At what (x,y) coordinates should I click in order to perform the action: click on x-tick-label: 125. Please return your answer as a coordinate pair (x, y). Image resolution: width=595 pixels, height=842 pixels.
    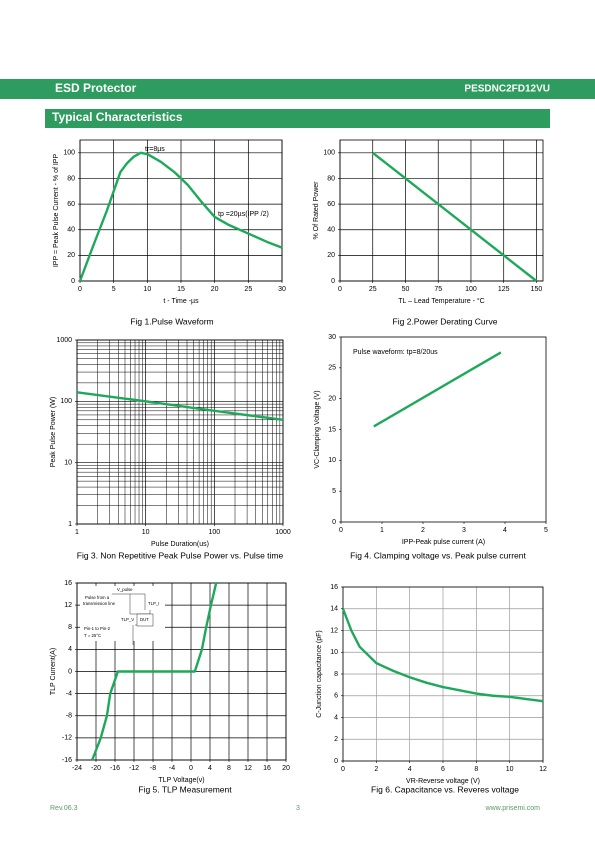
    Looking at the image, I should click on (504, 289).